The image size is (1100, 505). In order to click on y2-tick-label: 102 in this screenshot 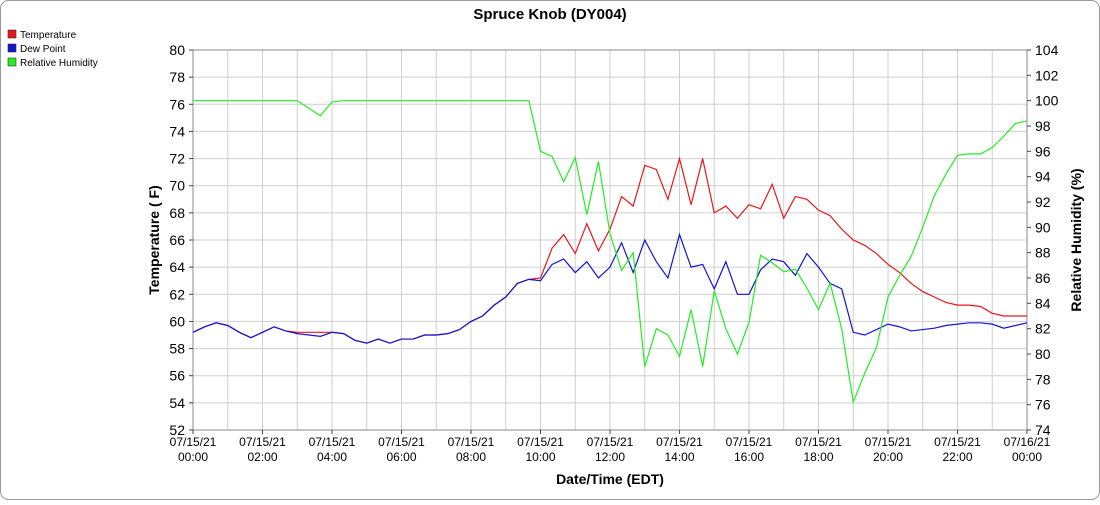, I will do `click(1047, 75)`.